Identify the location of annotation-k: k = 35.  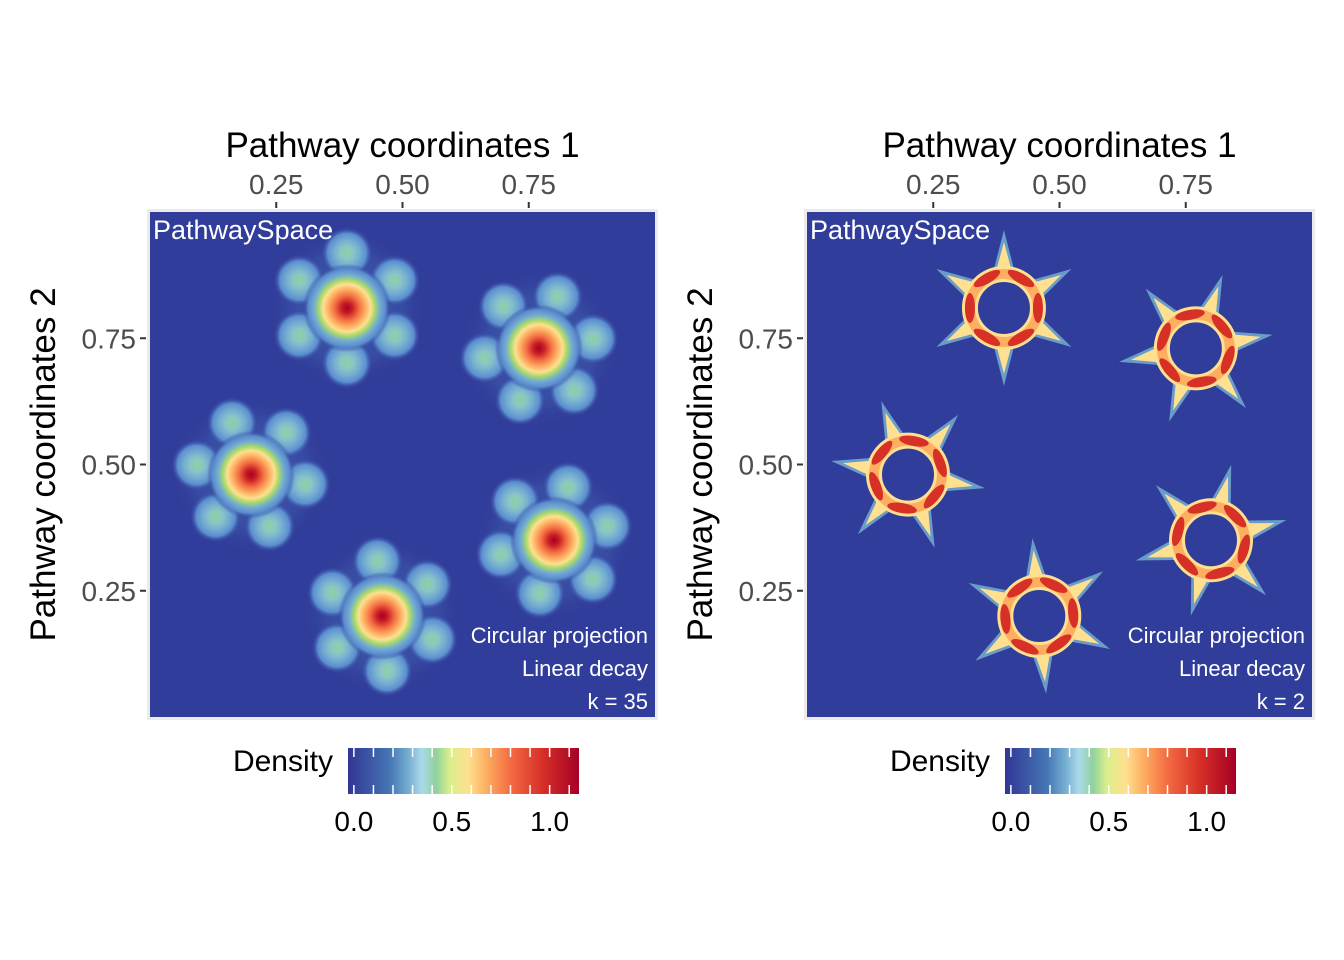
(617, 701).